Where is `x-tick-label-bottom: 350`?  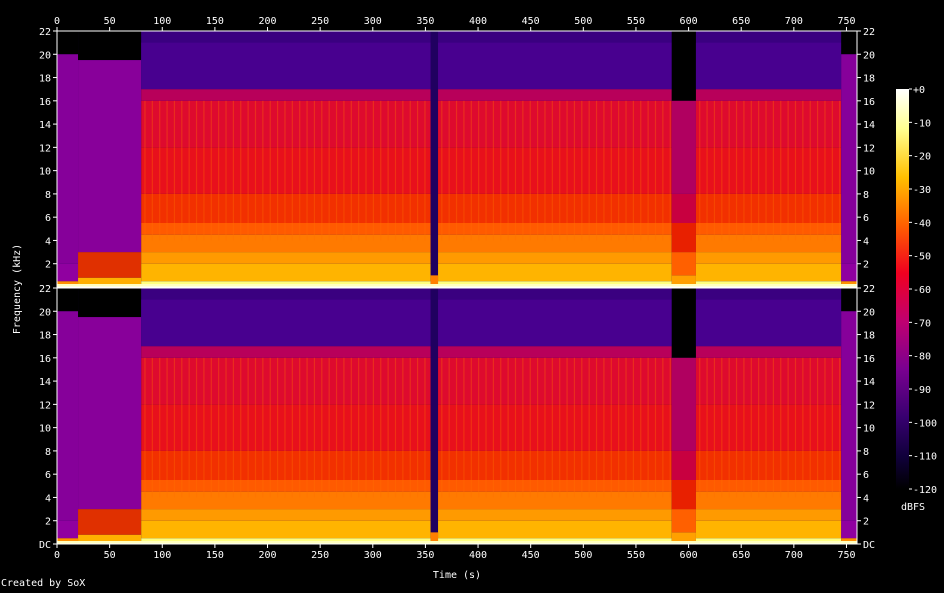
x-tick-label-bottom: 350 is located at coordinates (425, 555).